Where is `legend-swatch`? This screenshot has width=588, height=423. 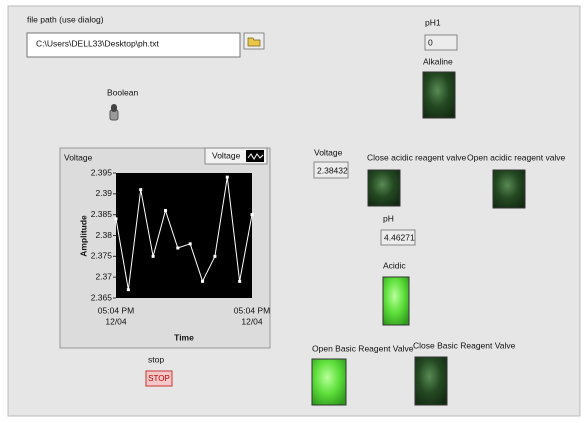 legend-swatch is located at coordinates (255, 156).